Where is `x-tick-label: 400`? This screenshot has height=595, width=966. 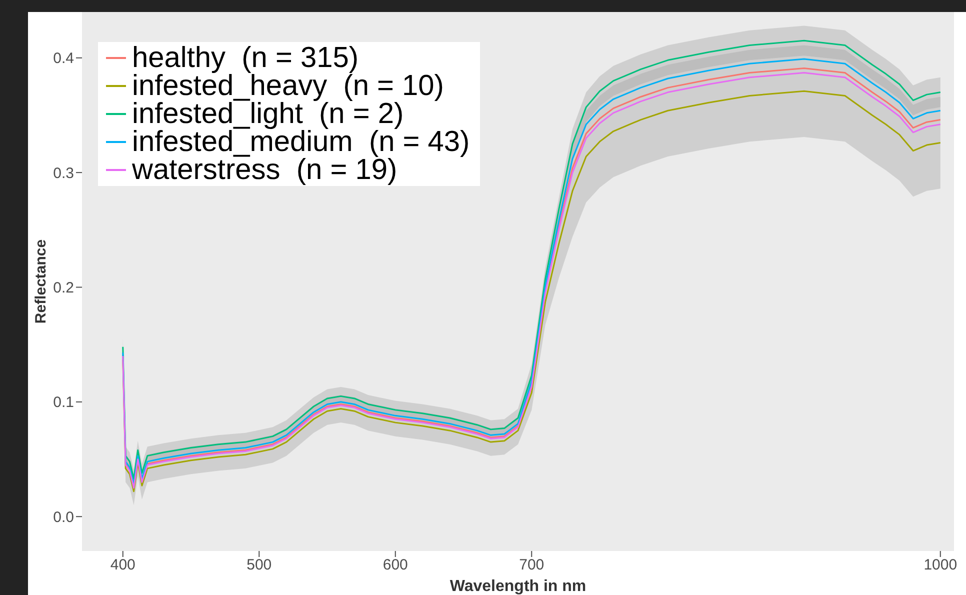 x-tick-label: 400 is located at coordinates (123, 565).